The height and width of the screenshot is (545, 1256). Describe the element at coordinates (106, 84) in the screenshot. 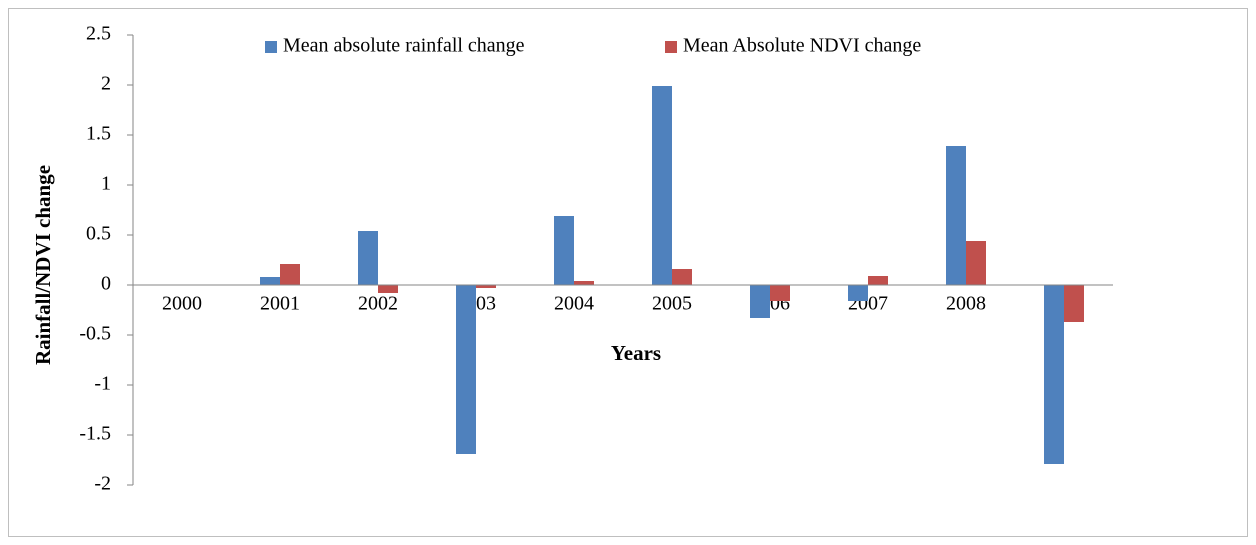

I see `y-tick-label: 2` at that location.